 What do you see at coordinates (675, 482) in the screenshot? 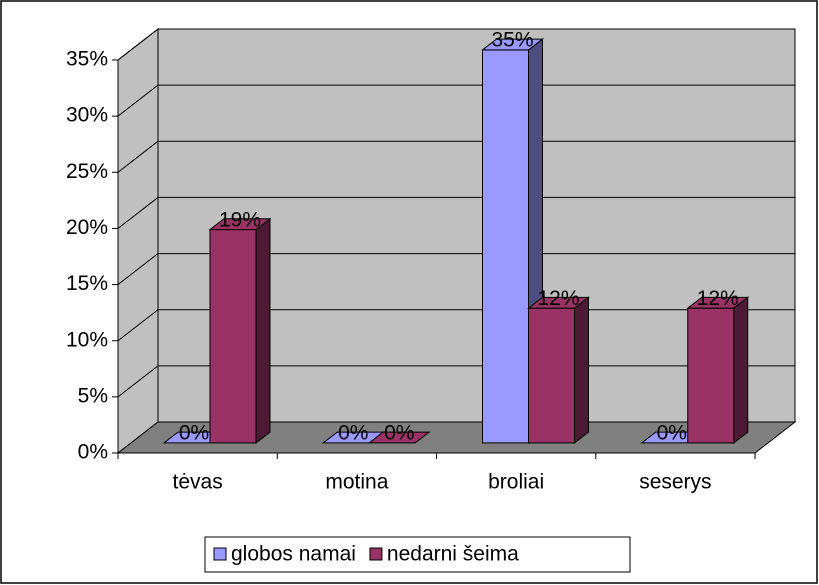
I see `x-tick-label: seserys` at bounding box center [675, 482].